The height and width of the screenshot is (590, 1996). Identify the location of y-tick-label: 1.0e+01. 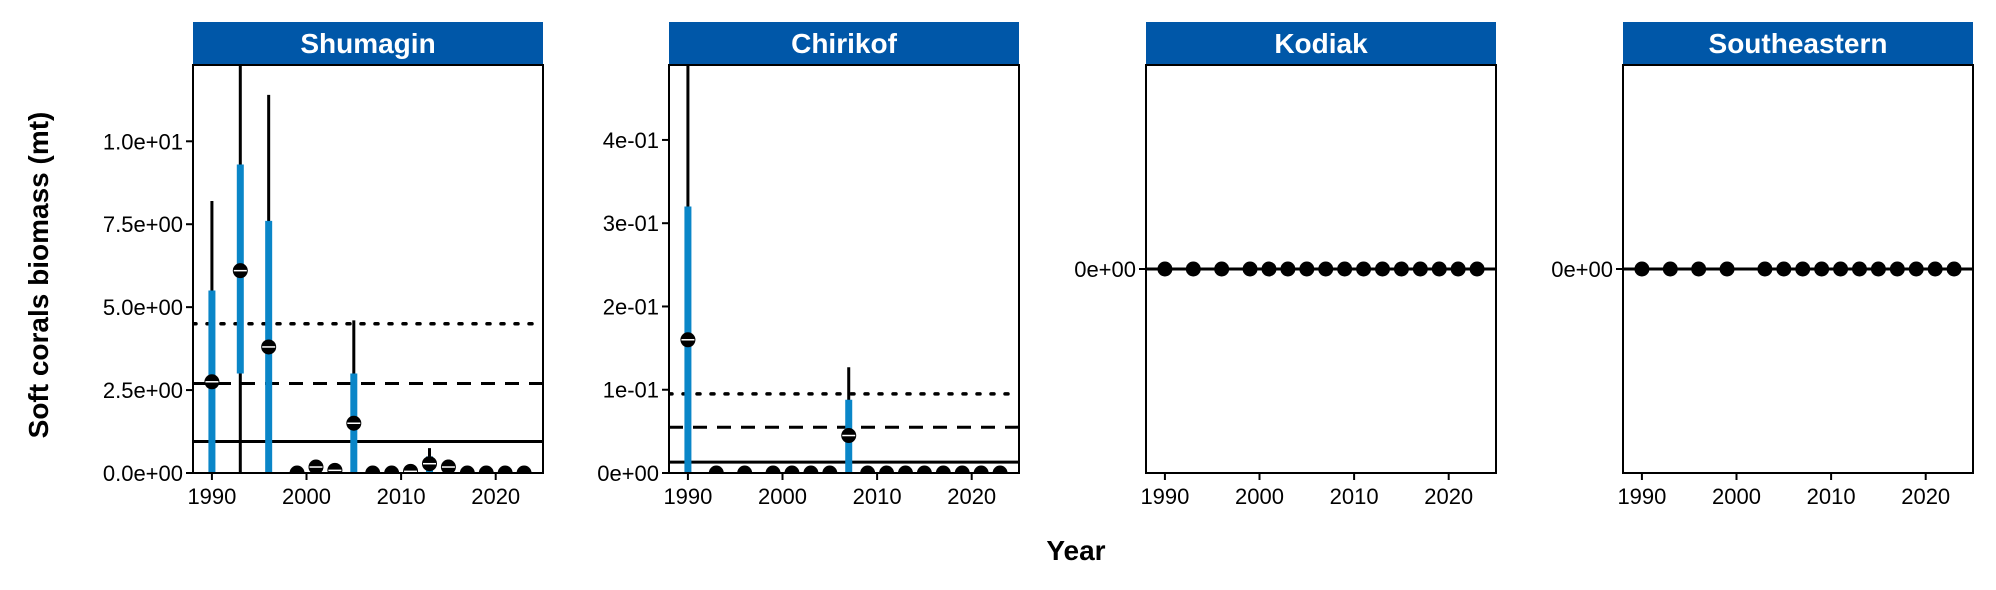
(143, 141).